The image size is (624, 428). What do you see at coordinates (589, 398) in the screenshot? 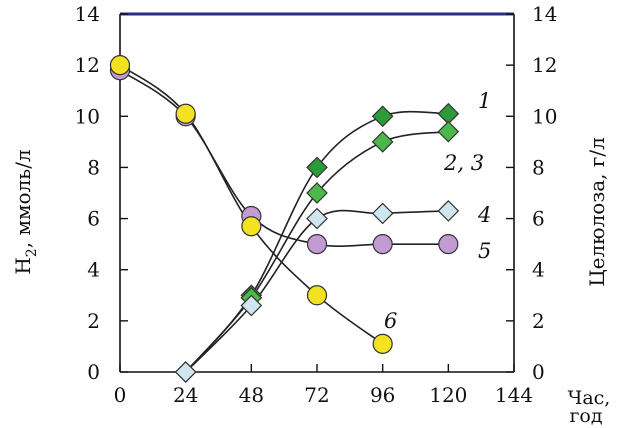
I see `x-axis-title-line1: Час,` at bounding box center [589, 398].